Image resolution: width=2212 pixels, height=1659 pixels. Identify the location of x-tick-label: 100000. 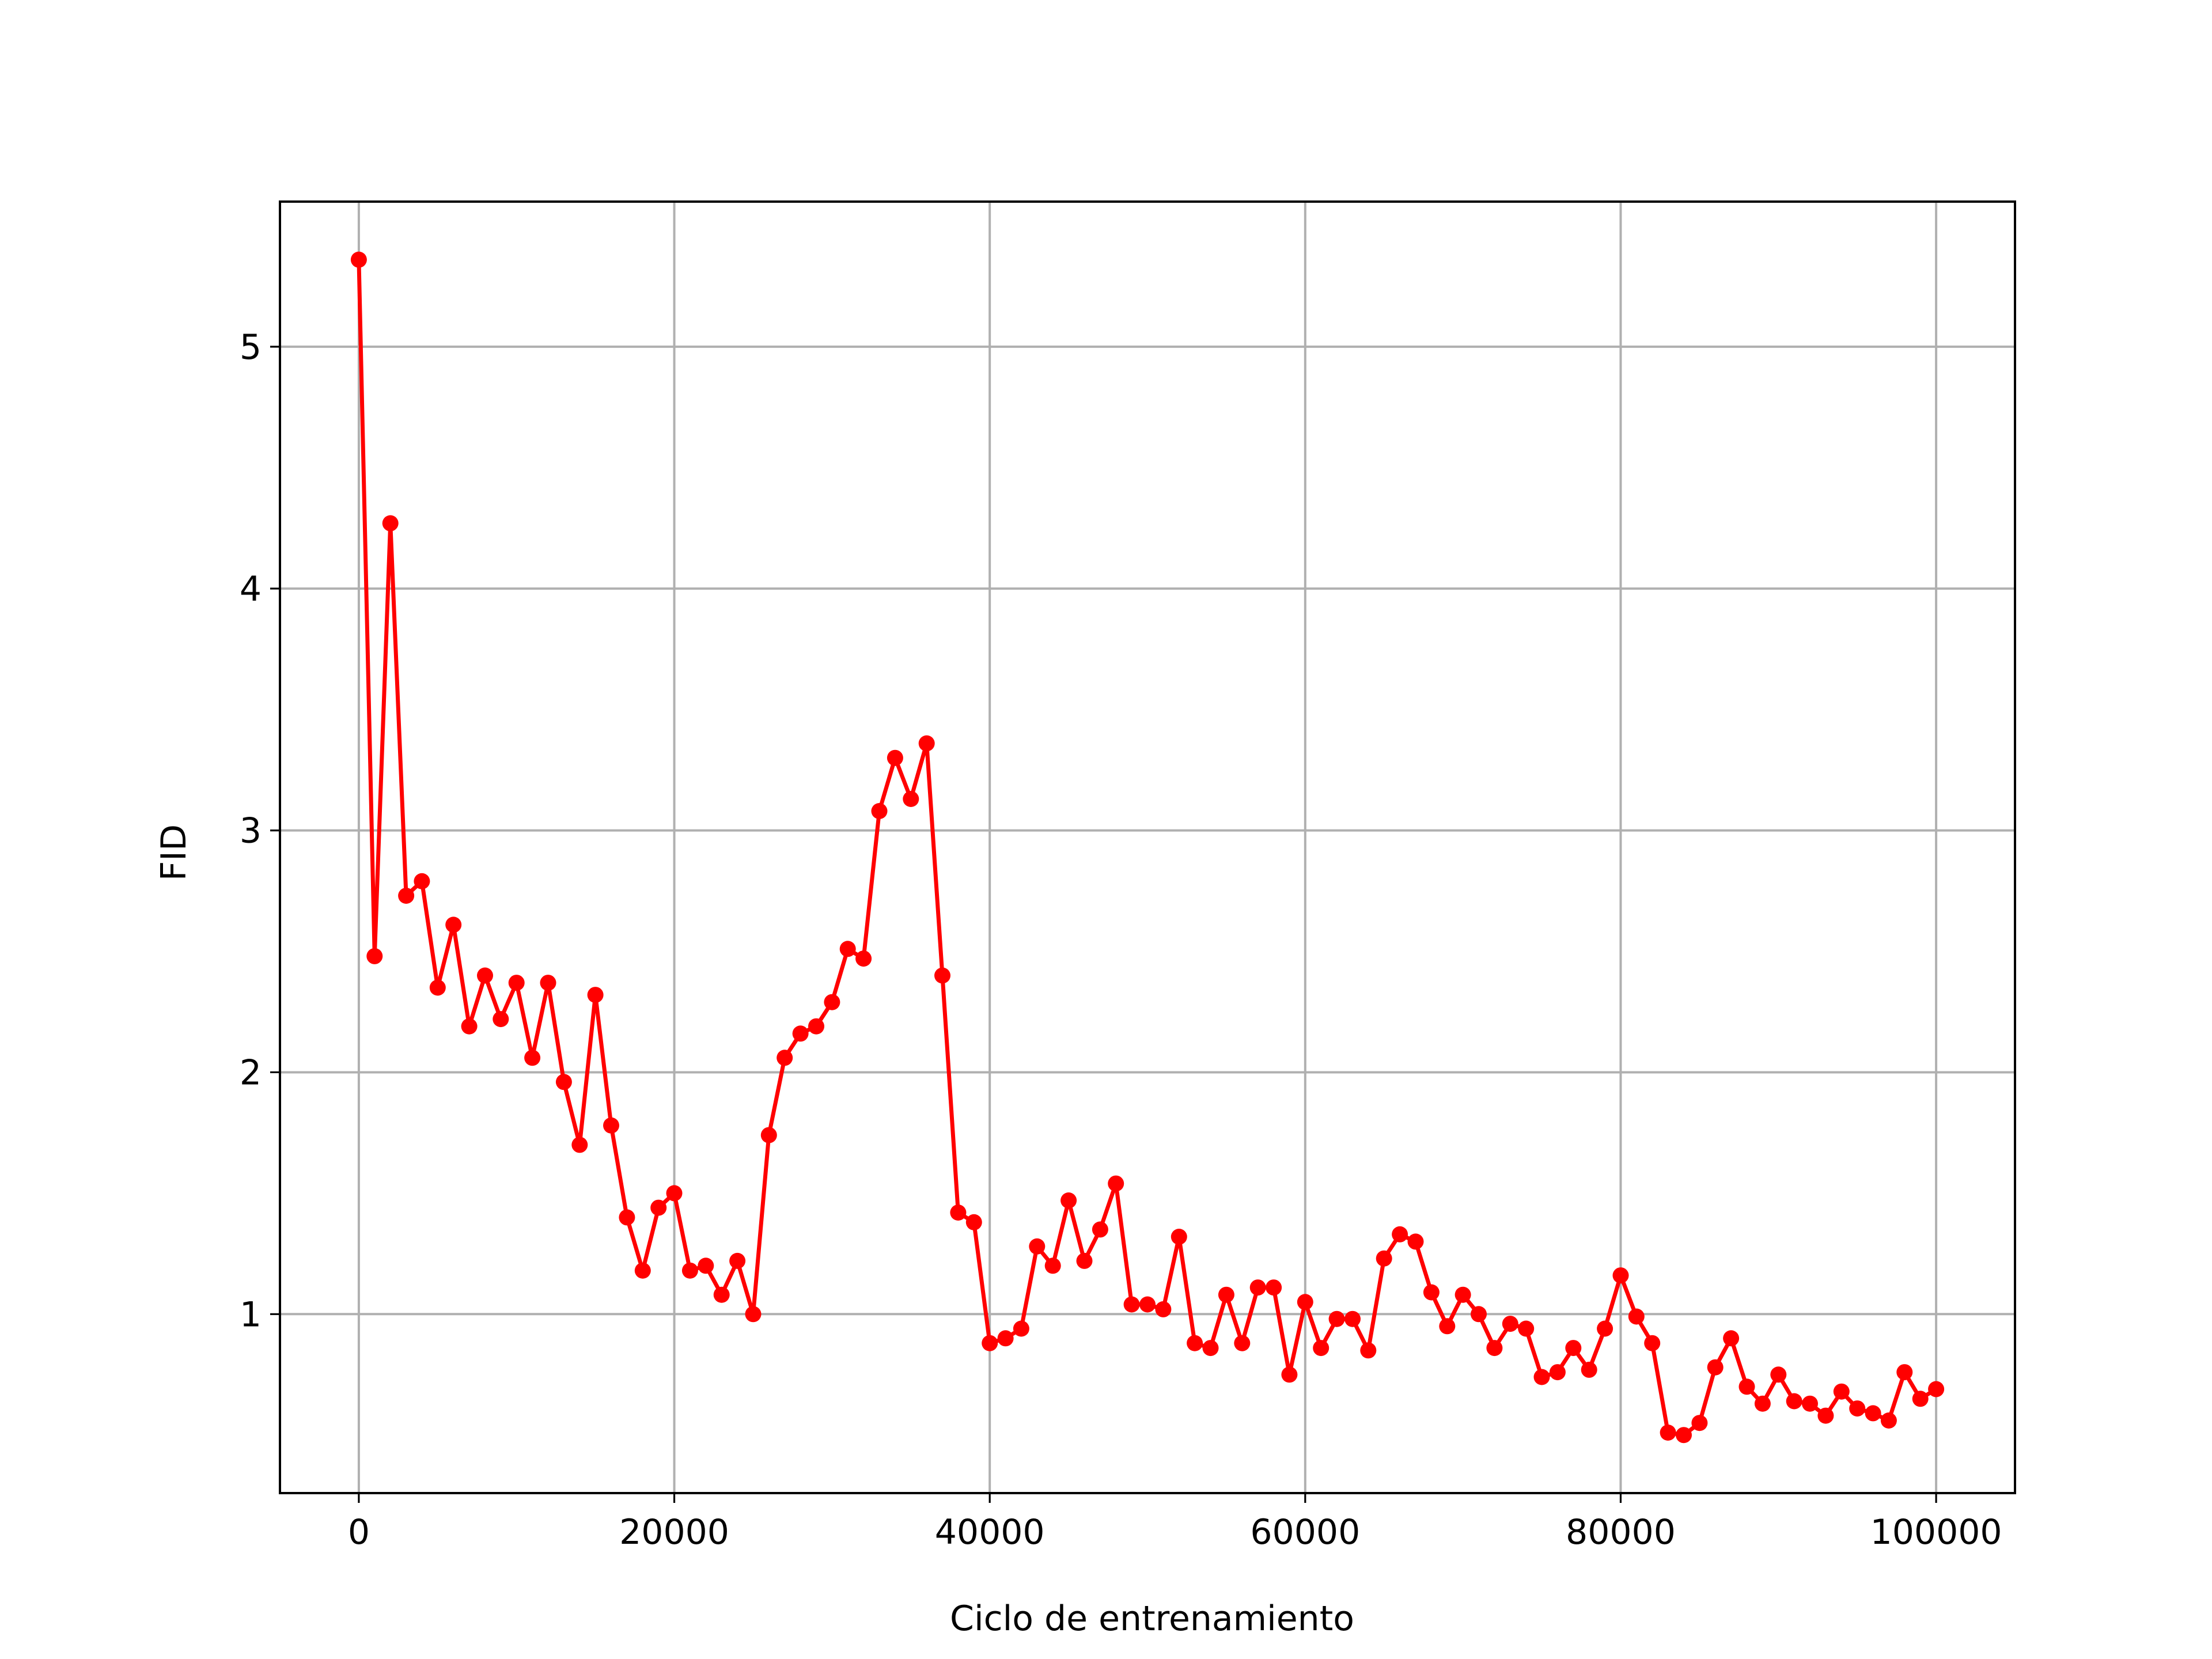
(1936, 1532).